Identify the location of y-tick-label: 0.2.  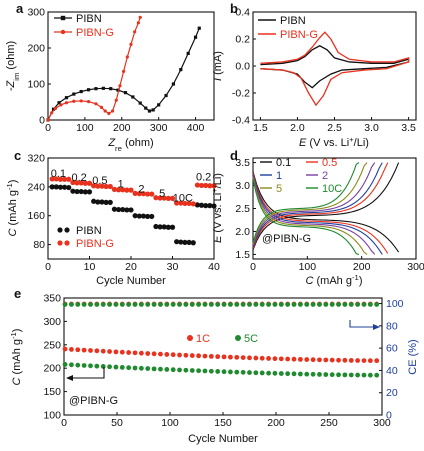
(242, 40).